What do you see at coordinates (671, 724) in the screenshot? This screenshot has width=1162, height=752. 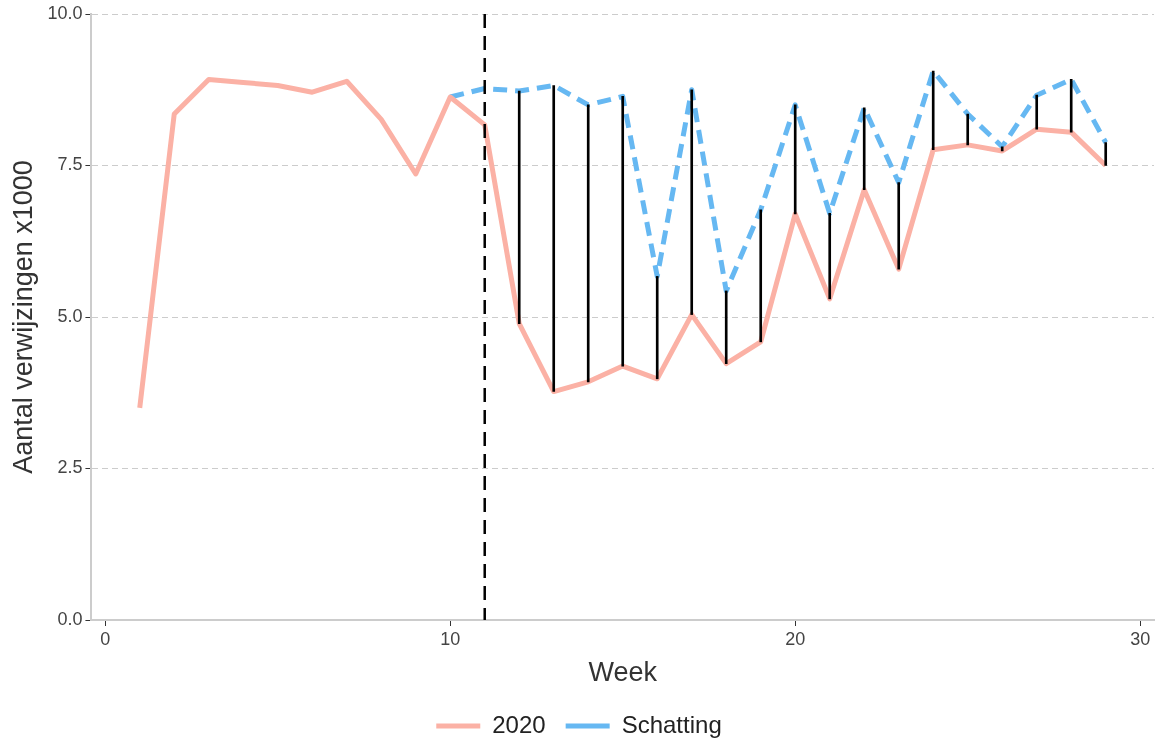 I see `legend-label: Schatting` at bounding box center [671, 724].